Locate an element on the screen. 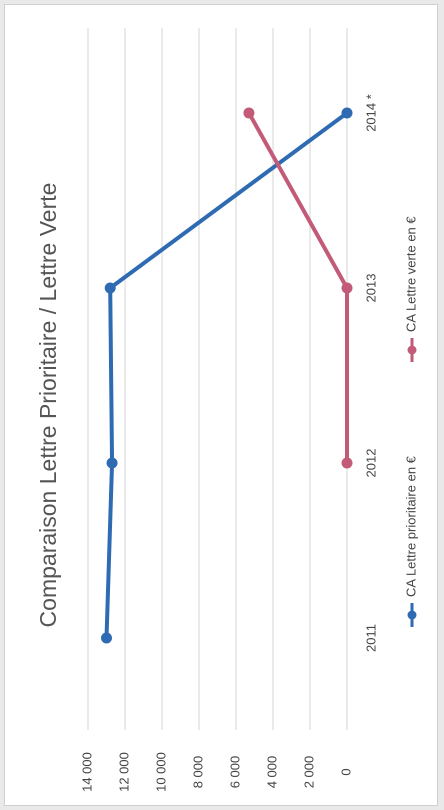 This screenshot has width=444, height=810. y-tick-label: 10 000 is located at coordinates (160, 772).